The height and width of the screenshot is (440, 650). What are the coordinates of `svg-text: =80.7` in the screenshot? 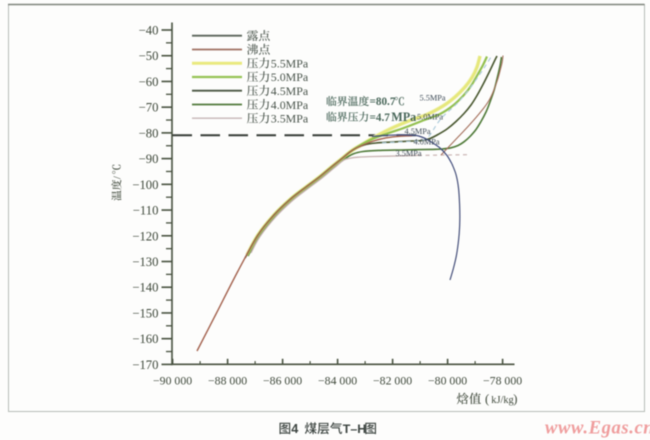 It's located at (383, 102).